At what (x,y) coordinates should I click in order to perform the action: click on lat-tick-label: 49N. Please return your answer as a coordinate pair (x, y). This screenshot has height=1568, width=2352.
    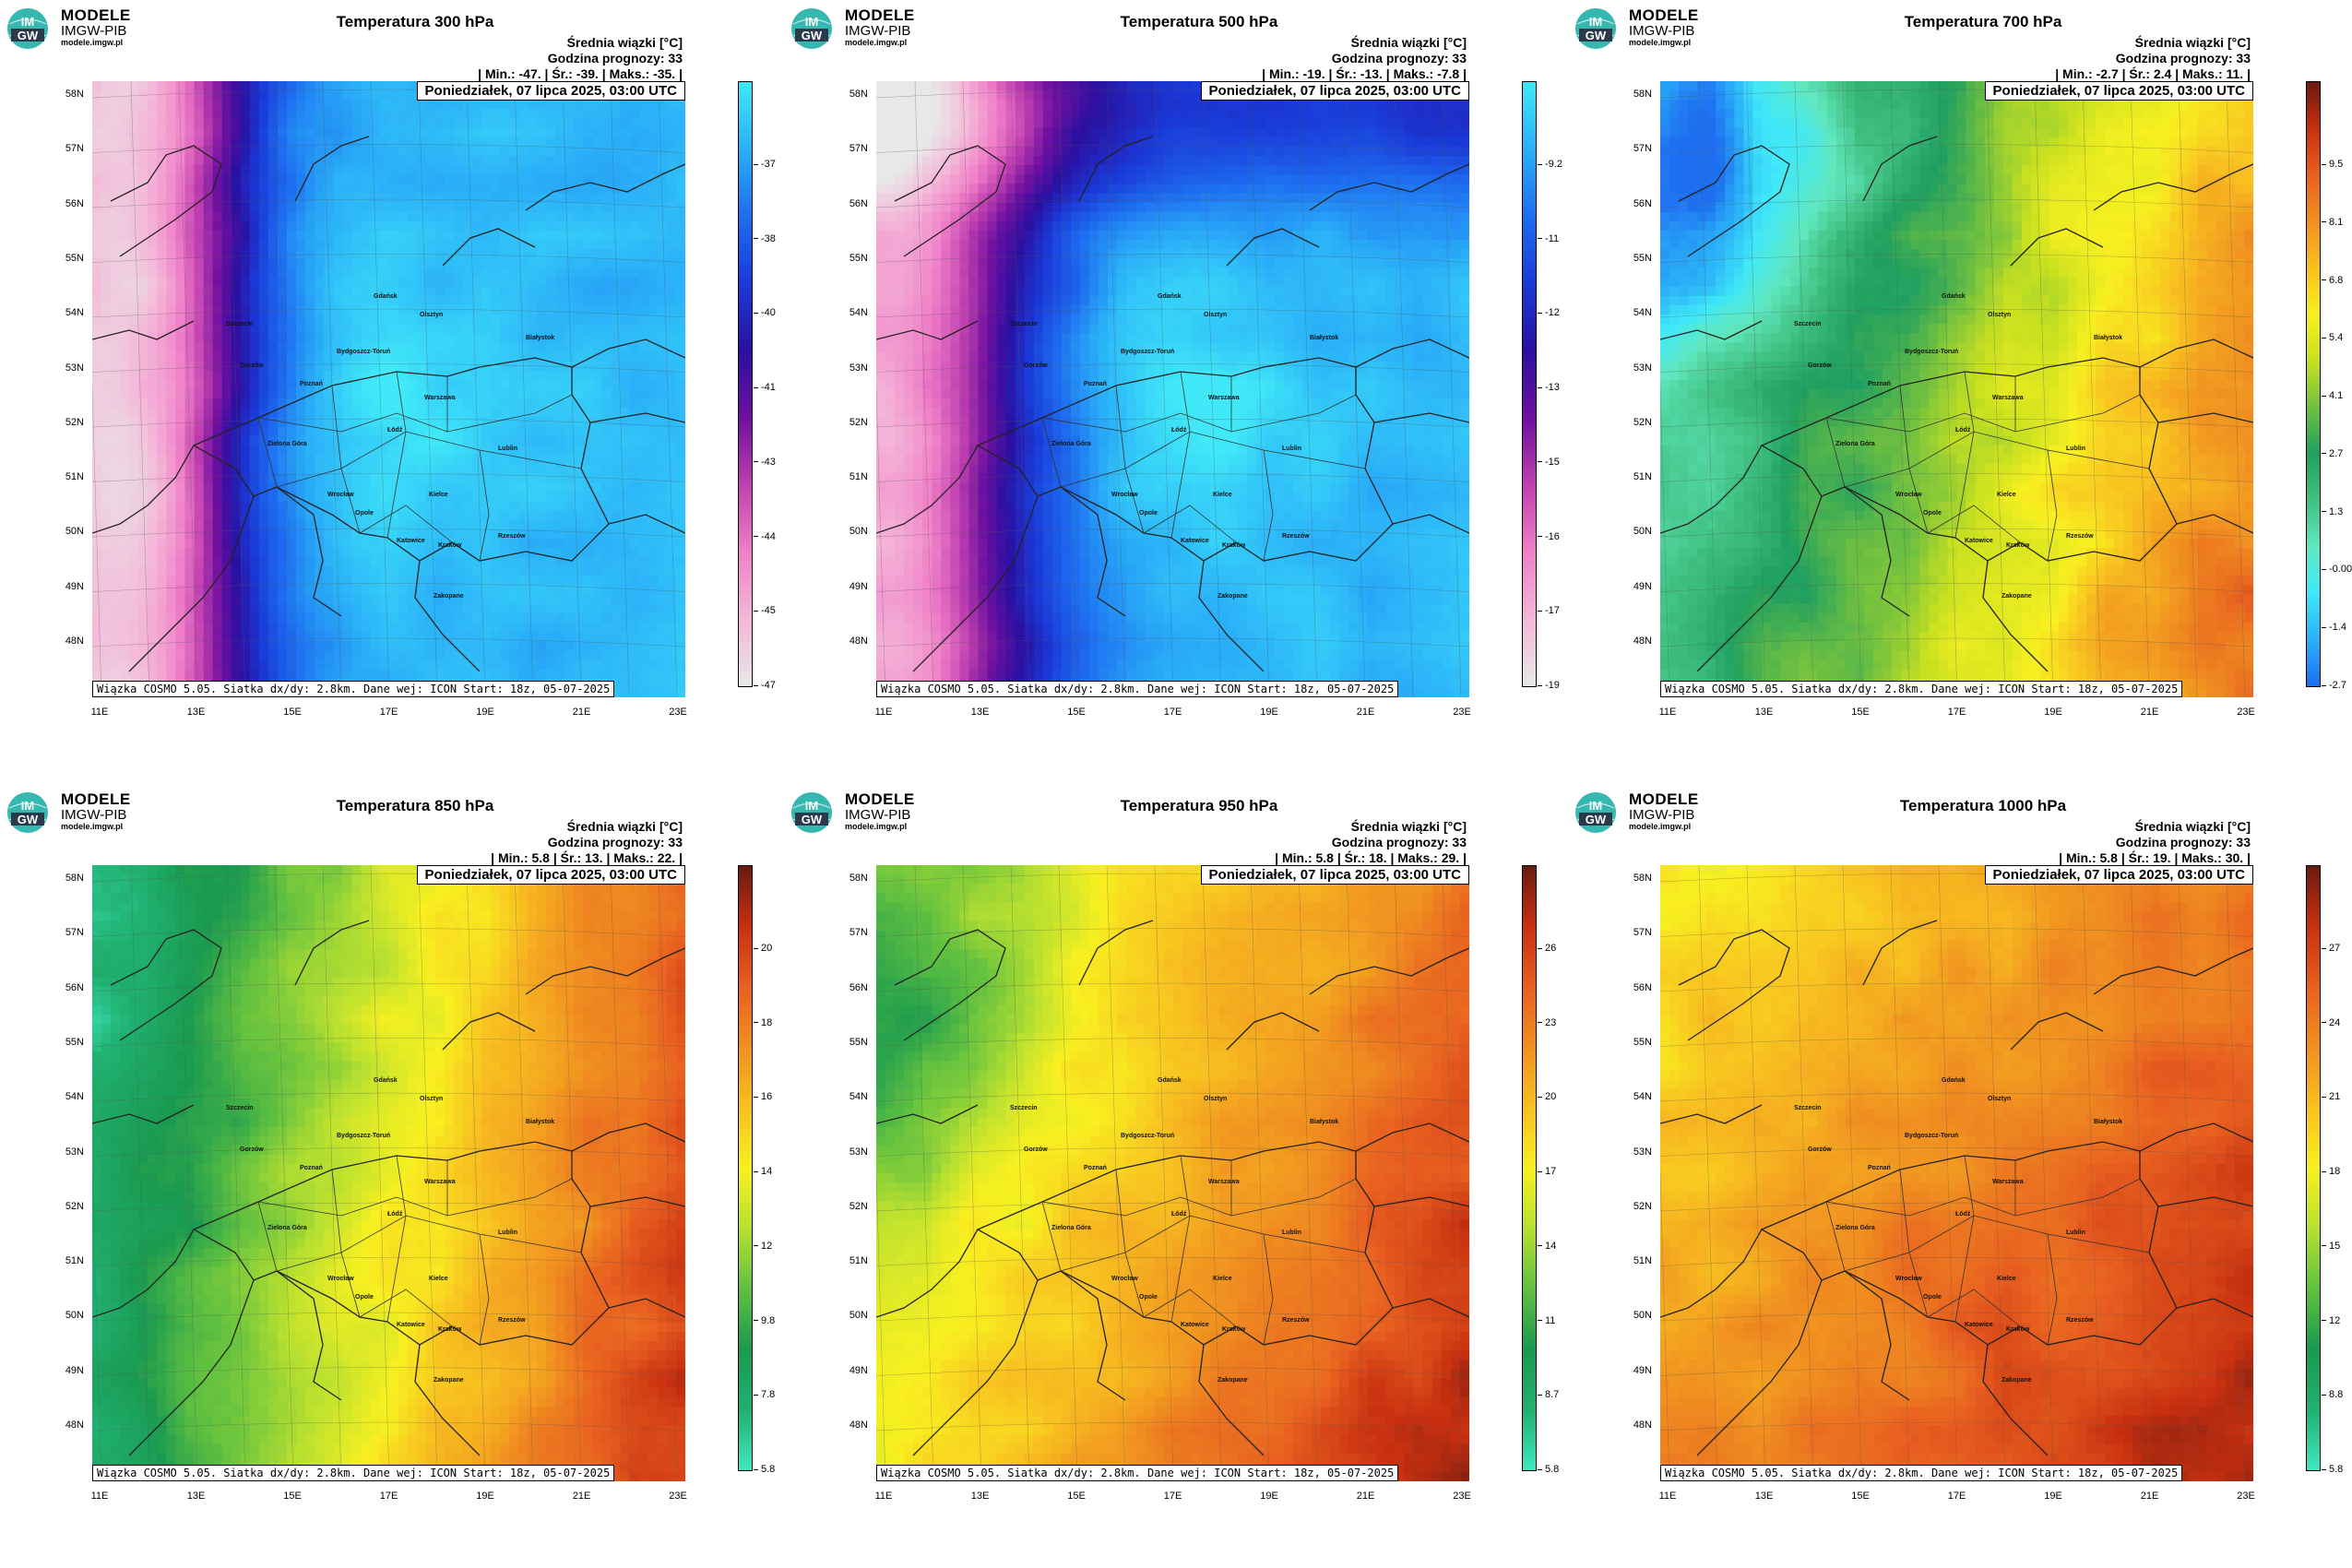
    Looking at the image, I should click on (858, 586).